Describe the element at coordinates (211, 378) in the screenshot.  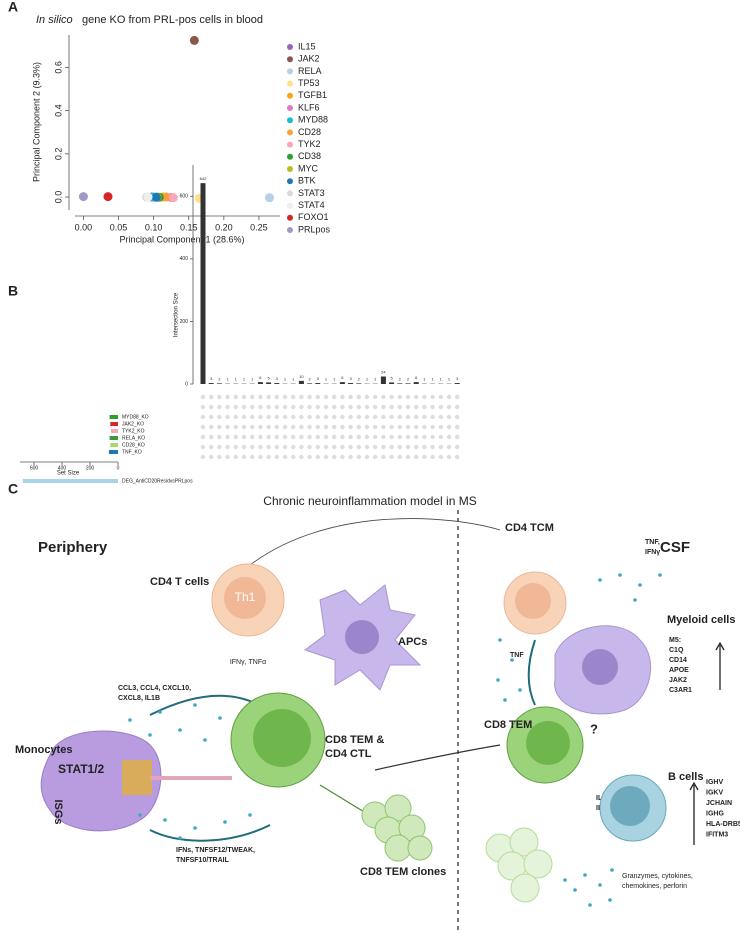
I see `bar-label: 3` at that location.